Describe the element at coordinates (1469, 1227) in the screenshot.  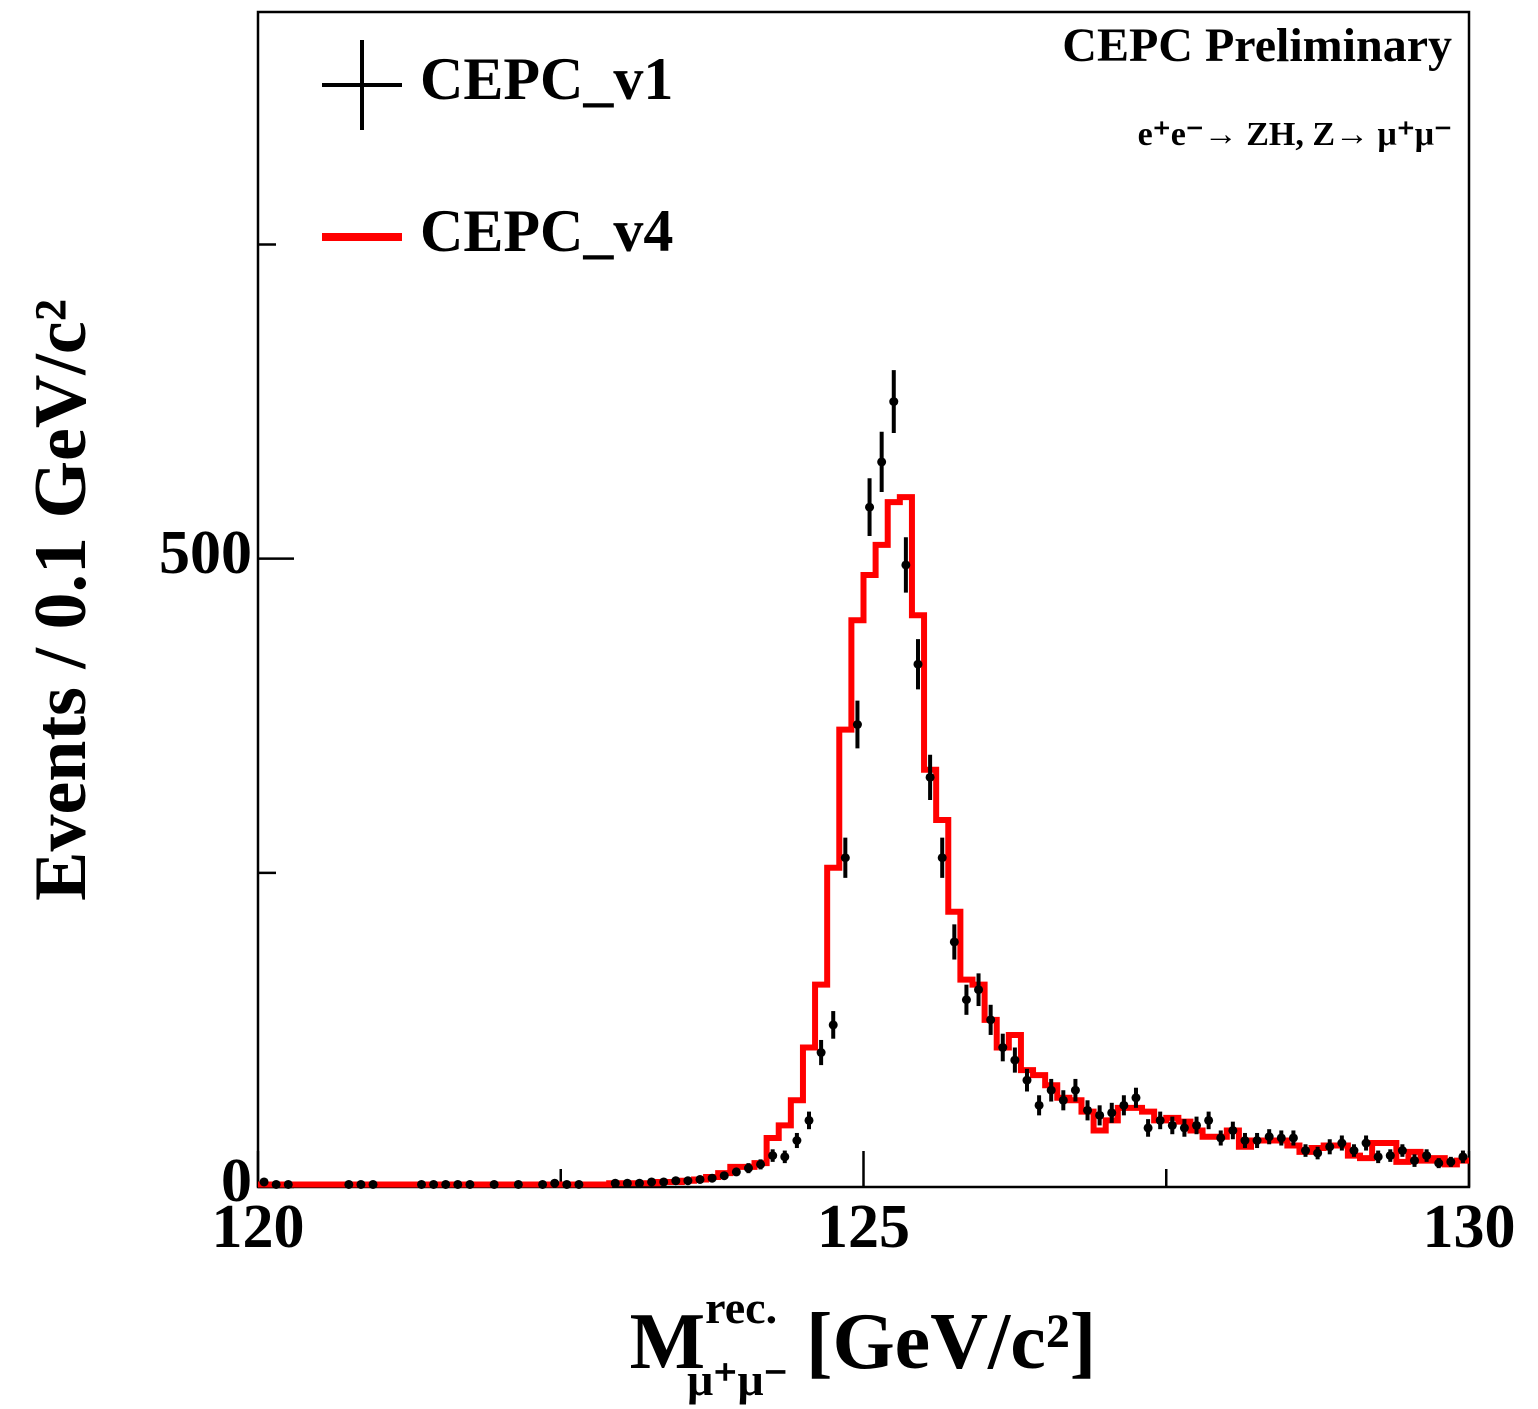
I see `x-tick-label: 130` at that location.